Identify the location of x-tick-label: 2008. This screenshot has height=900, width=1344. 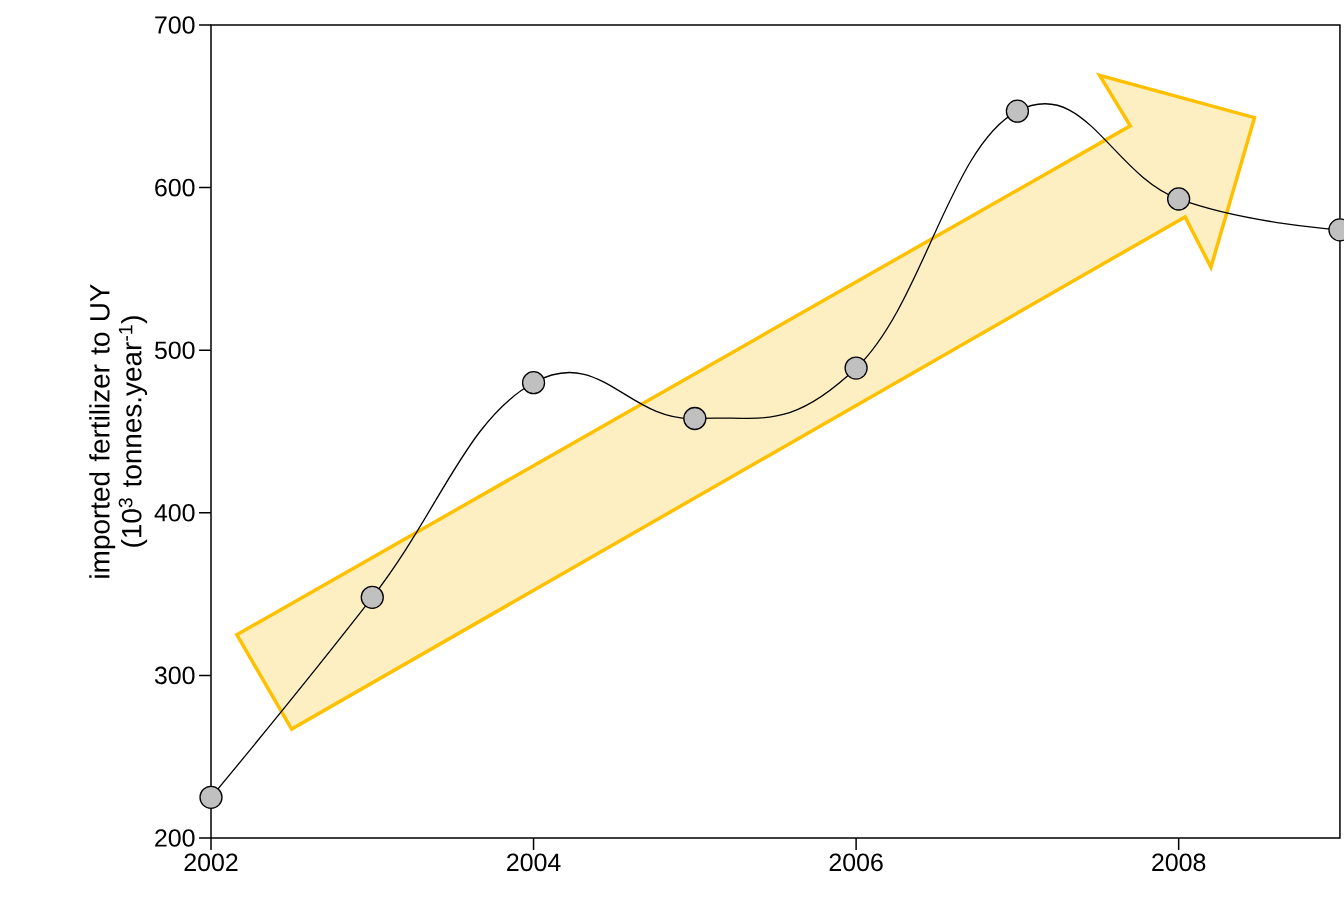
(1179, 862).